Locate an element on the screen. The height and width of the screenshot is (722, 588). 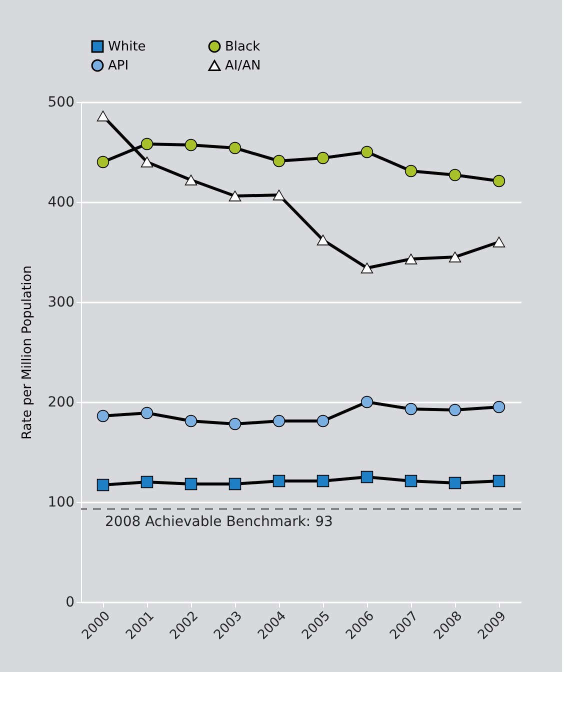
y-tick-label: 400 is located at coordinates (61, 202).